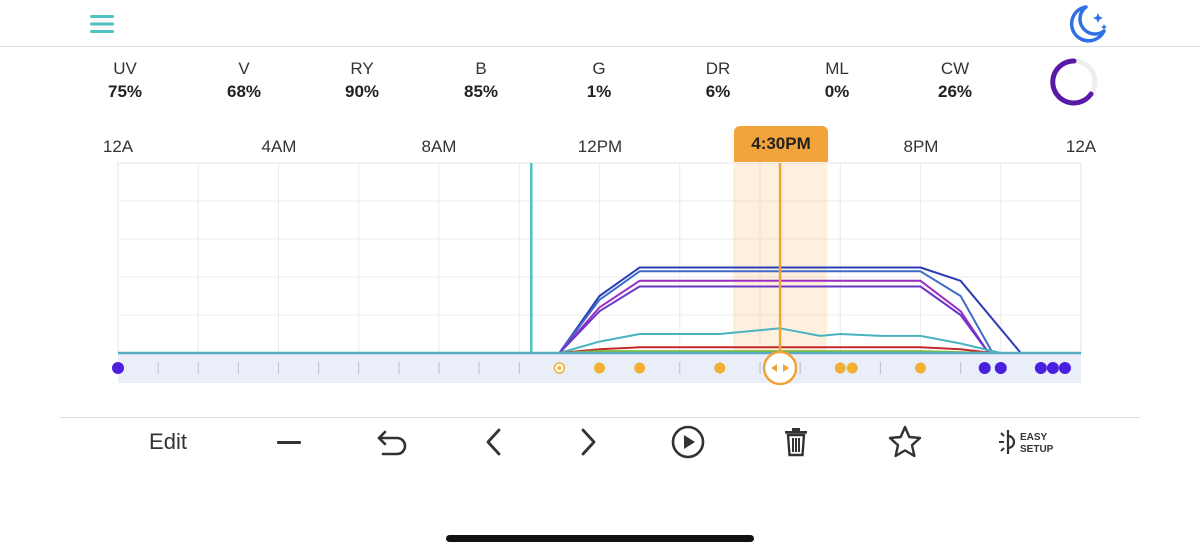 Image resolution: width=1200 pixels, height=555 pixels. Describe the element at coordinates (1087, 24) in the screenshot. I see `moon-stars-icon` at that location.